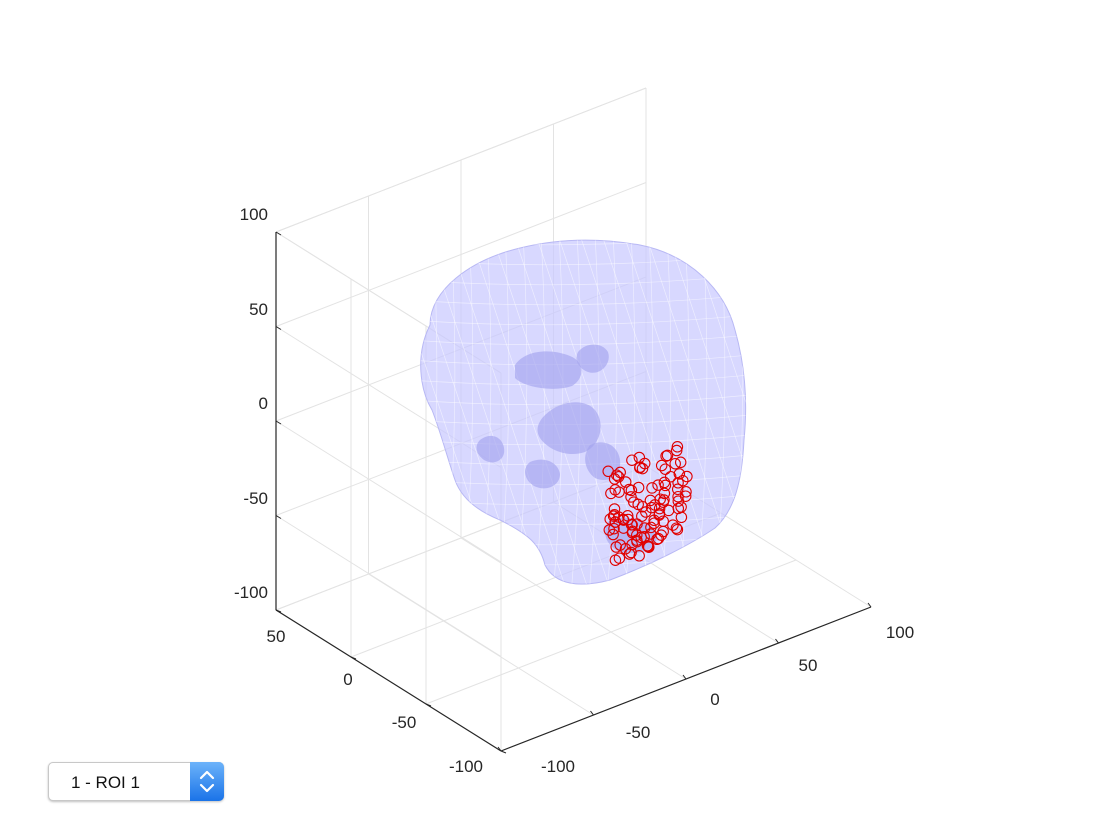 The image size is (1120, 840). I want to click on roi-markers, so click(647, 503).